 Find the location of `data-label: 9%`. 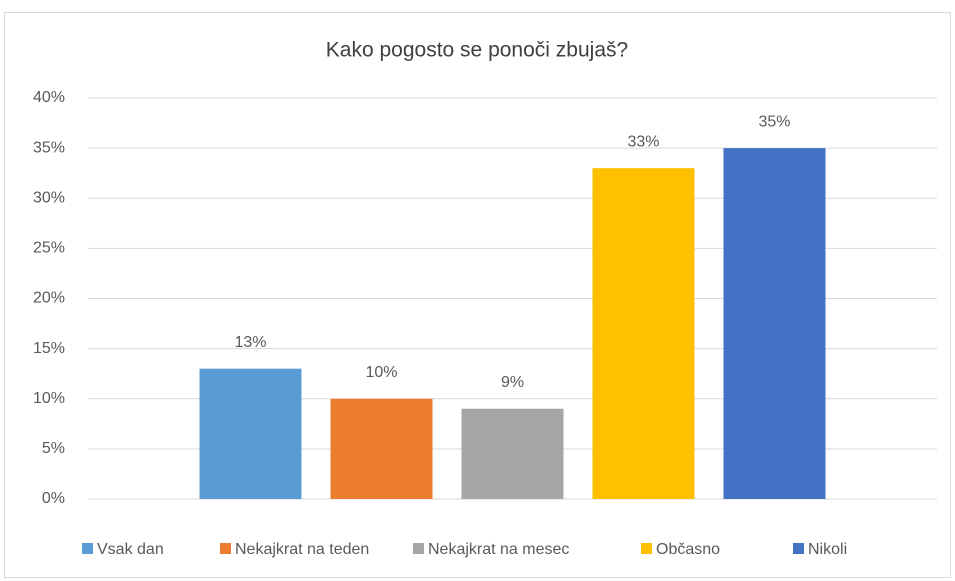

data-label: 9% is located at coordinates (512, 382).